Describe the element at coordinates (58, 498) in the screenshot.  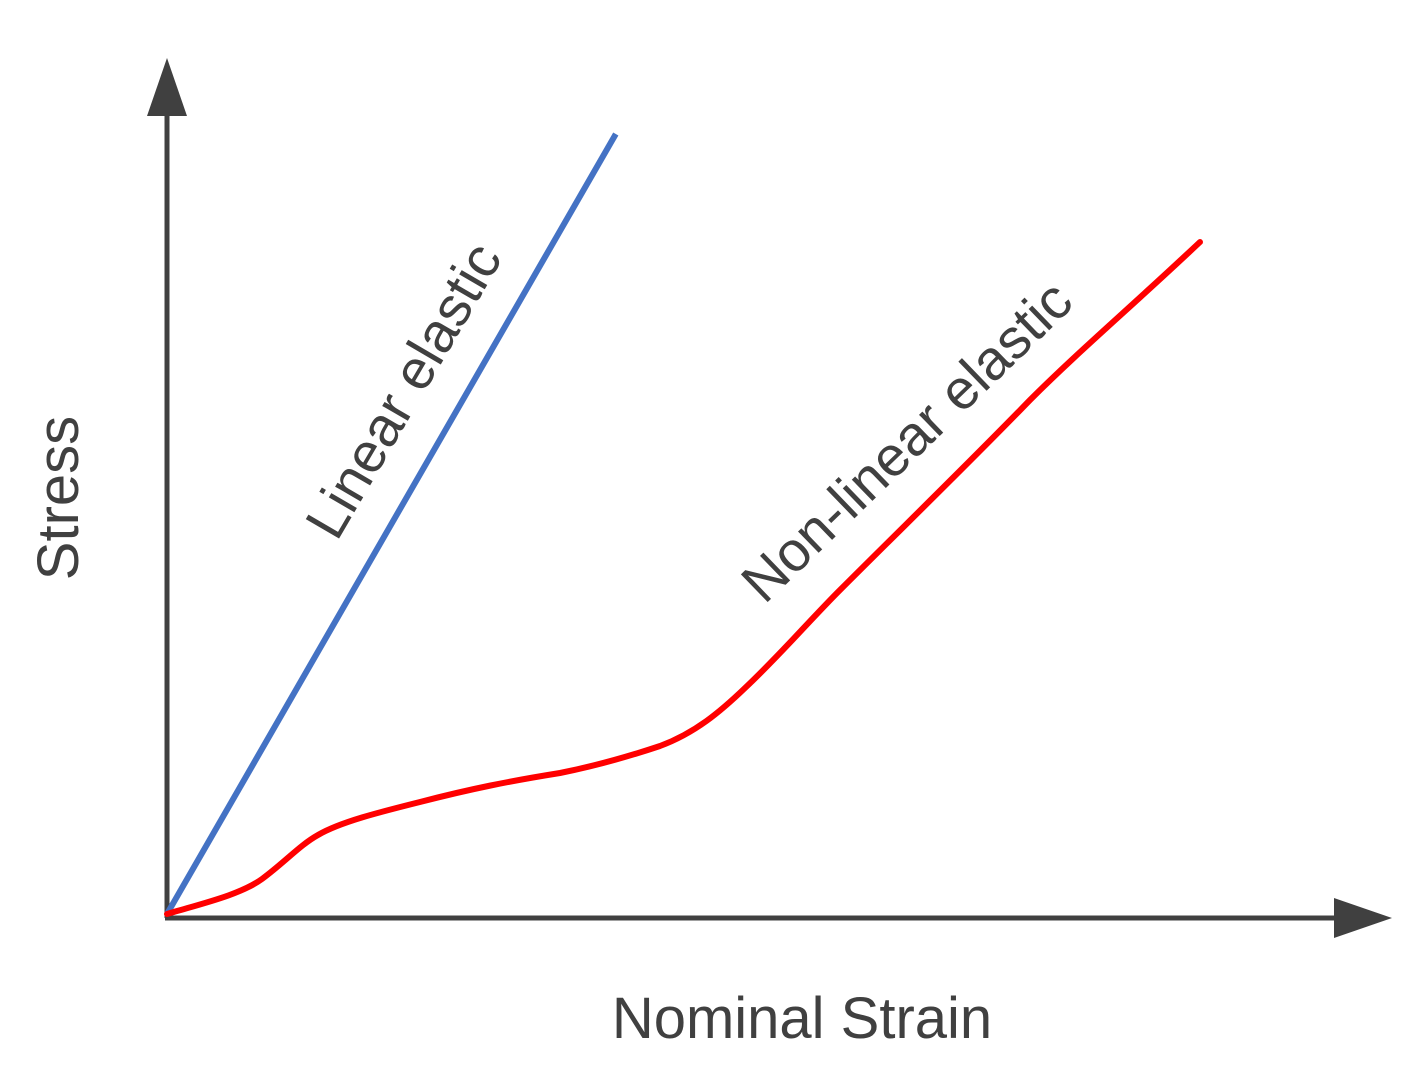
I see `y-axis-label: Stress` at that location.